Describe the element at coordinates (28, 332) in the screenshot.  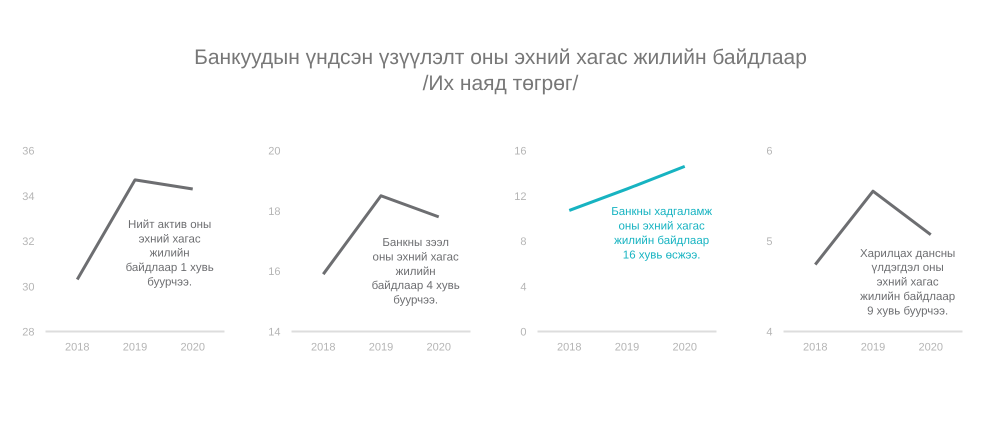
I see `y-tick-label: 28` at that location.